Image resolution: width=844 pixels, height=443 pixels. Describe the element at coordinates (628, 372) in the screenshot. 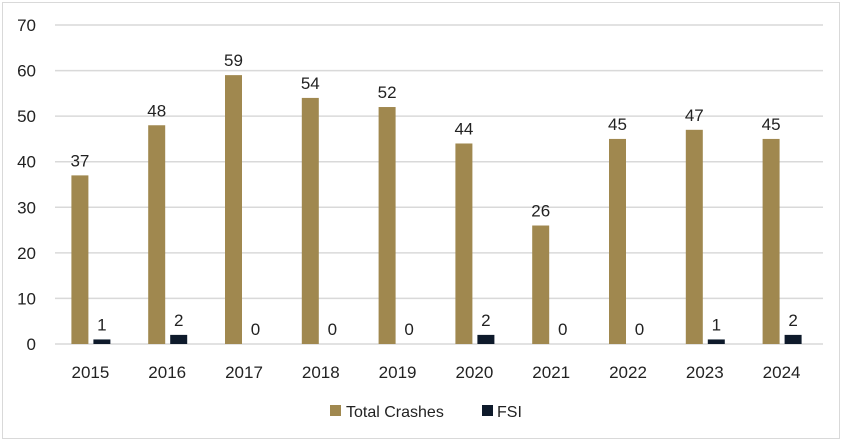

I see `x-tick-label: 2022` at that location.